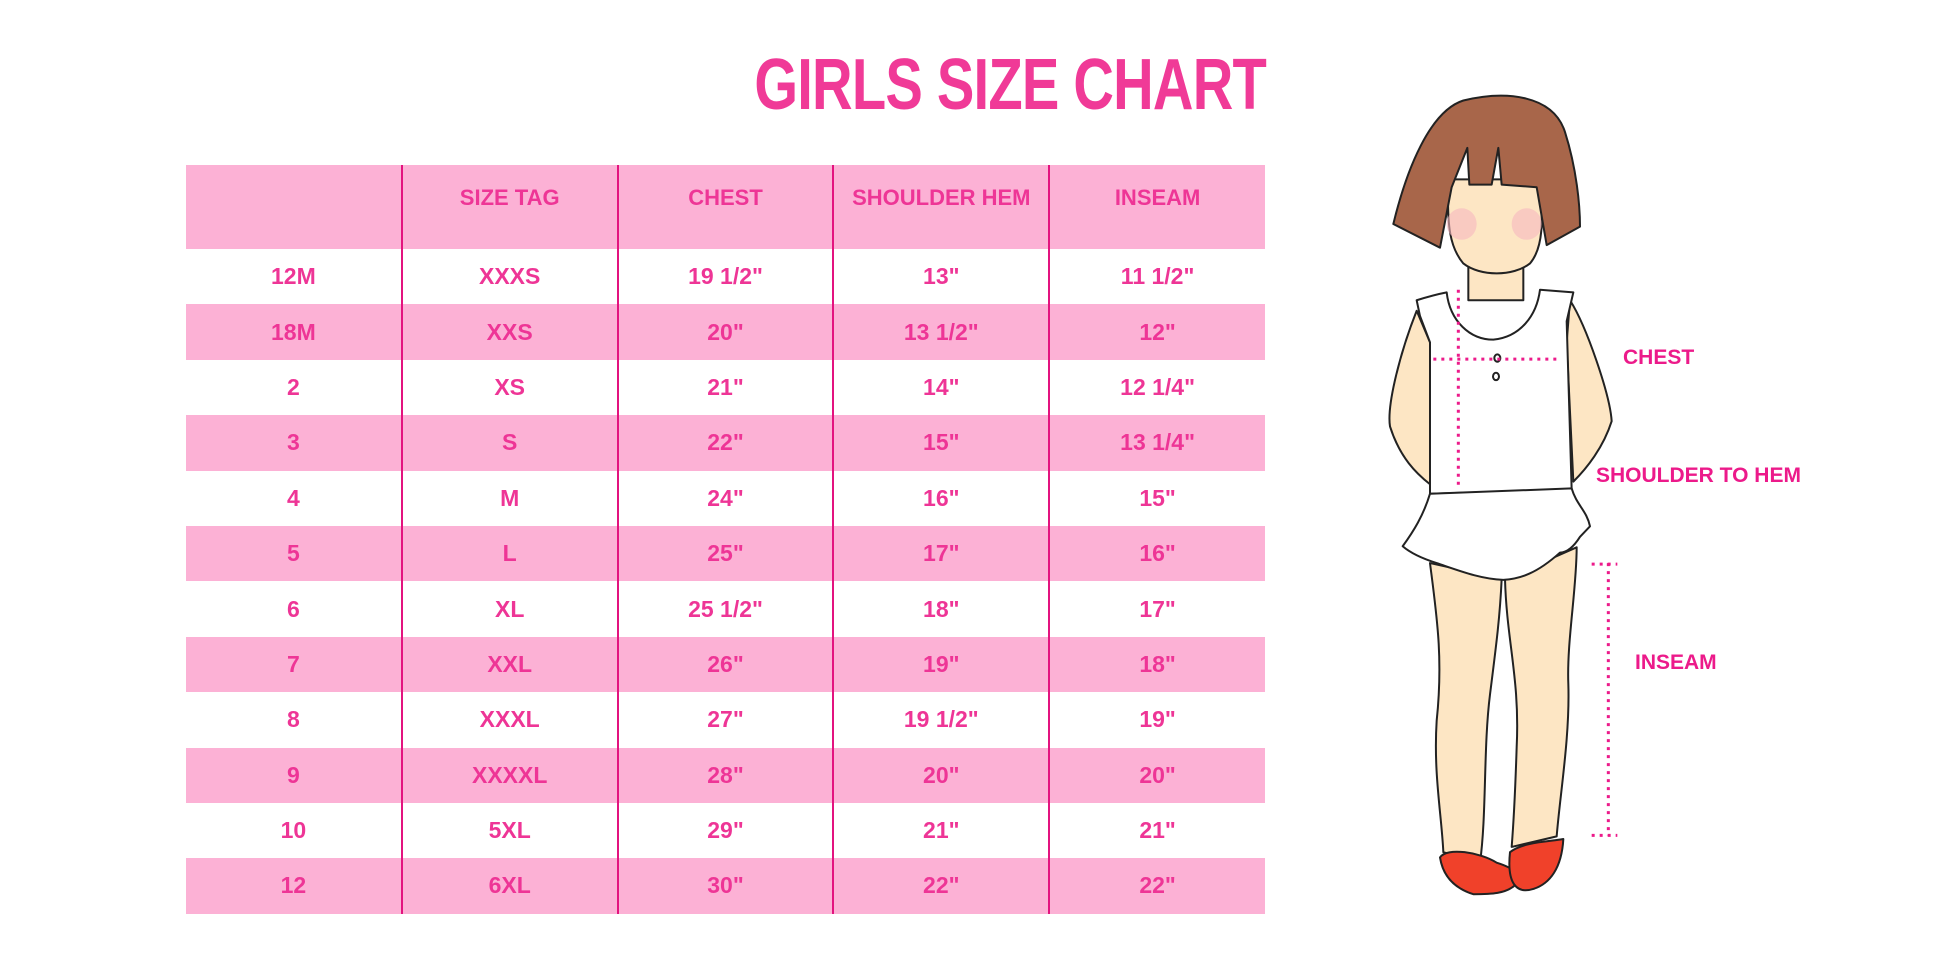  I want to click on column-header: SIZE TAG, so click(509, 207).